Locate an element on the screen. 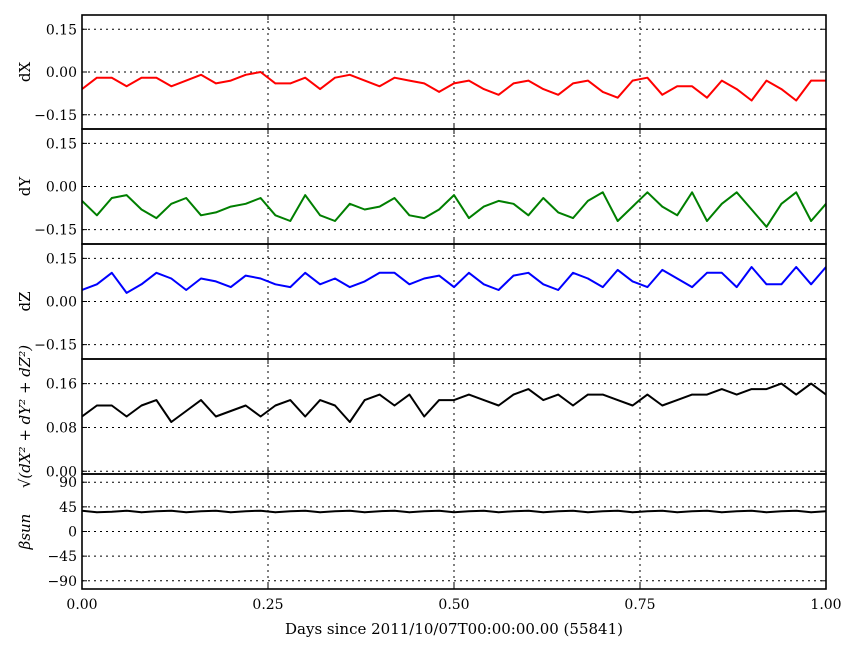 Image resolution: width=848 pixels, height=650 pixels. x-tick-label: 0.75 is located at coordinates (639, 605).